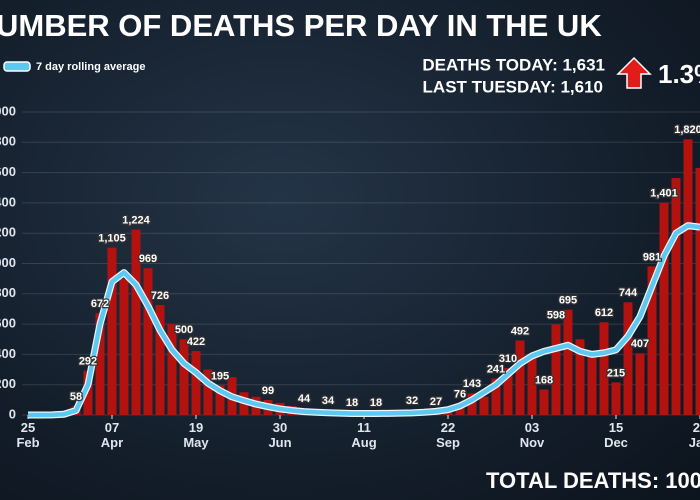 The height and width of the screenshot is (500, 700). I want to click on value-label: 34, so click(328, 401).